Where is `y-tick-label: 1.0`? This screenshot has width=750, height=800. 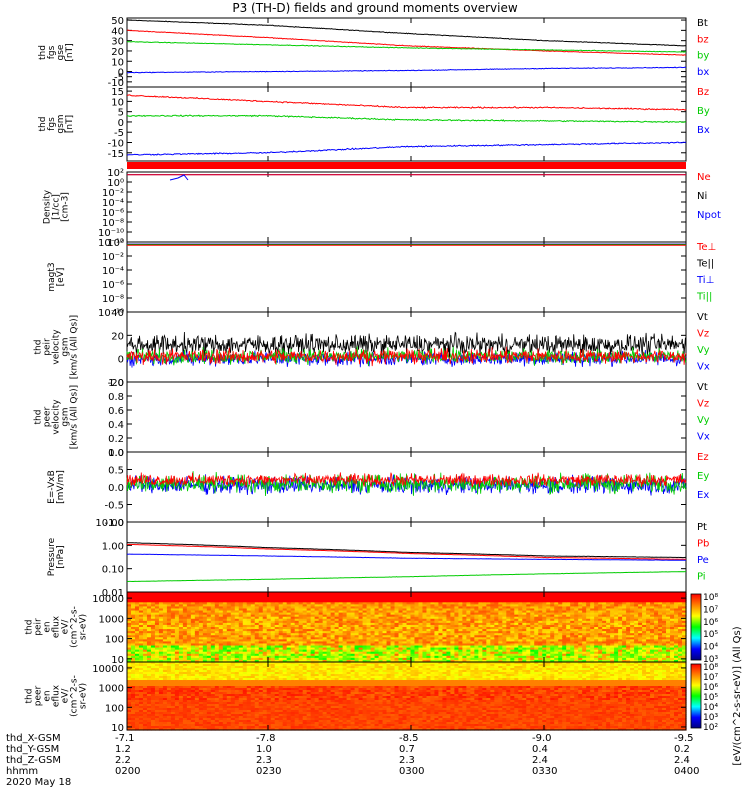
y-tick-label: 1.0 is located at coordinates (116, 383).